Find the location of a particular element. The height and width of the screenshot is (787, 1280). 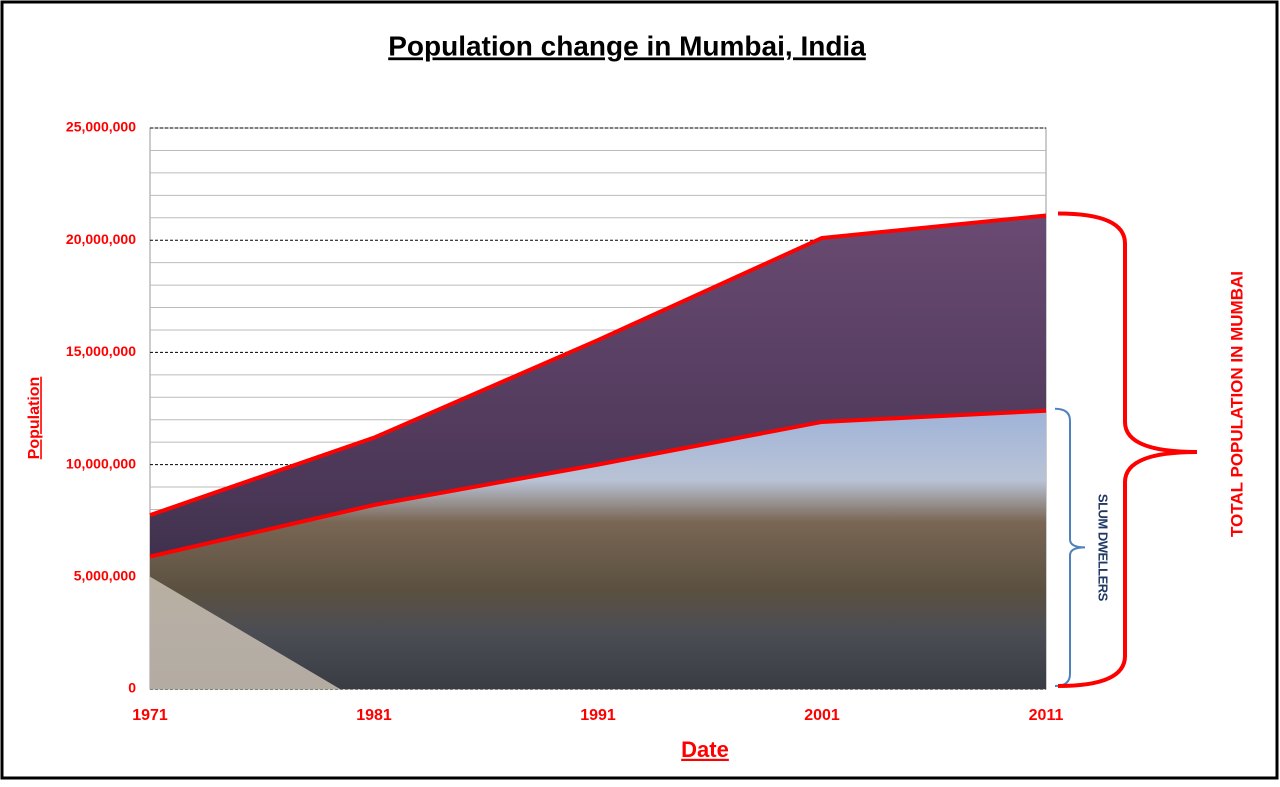

y-tick-label: 10,000,000 is located at coordinates (101, 463).